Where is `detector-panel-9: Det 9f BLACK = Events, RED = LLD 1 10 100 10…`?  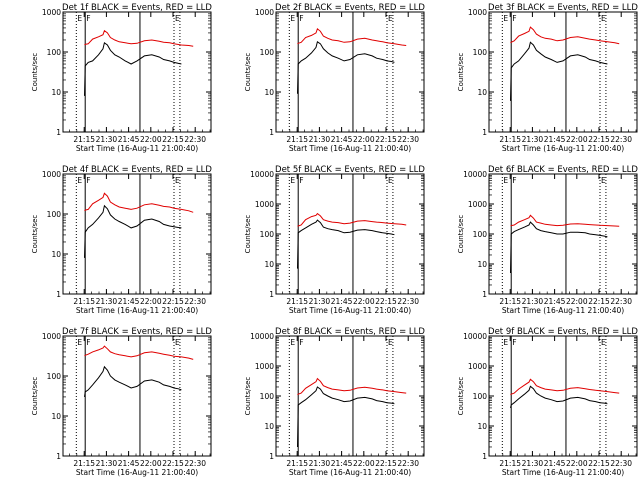
detector-panel-9: Det 9f BLACK = Events, RED = LLD 1 10 100 10… is located at coordinates (547, 402).